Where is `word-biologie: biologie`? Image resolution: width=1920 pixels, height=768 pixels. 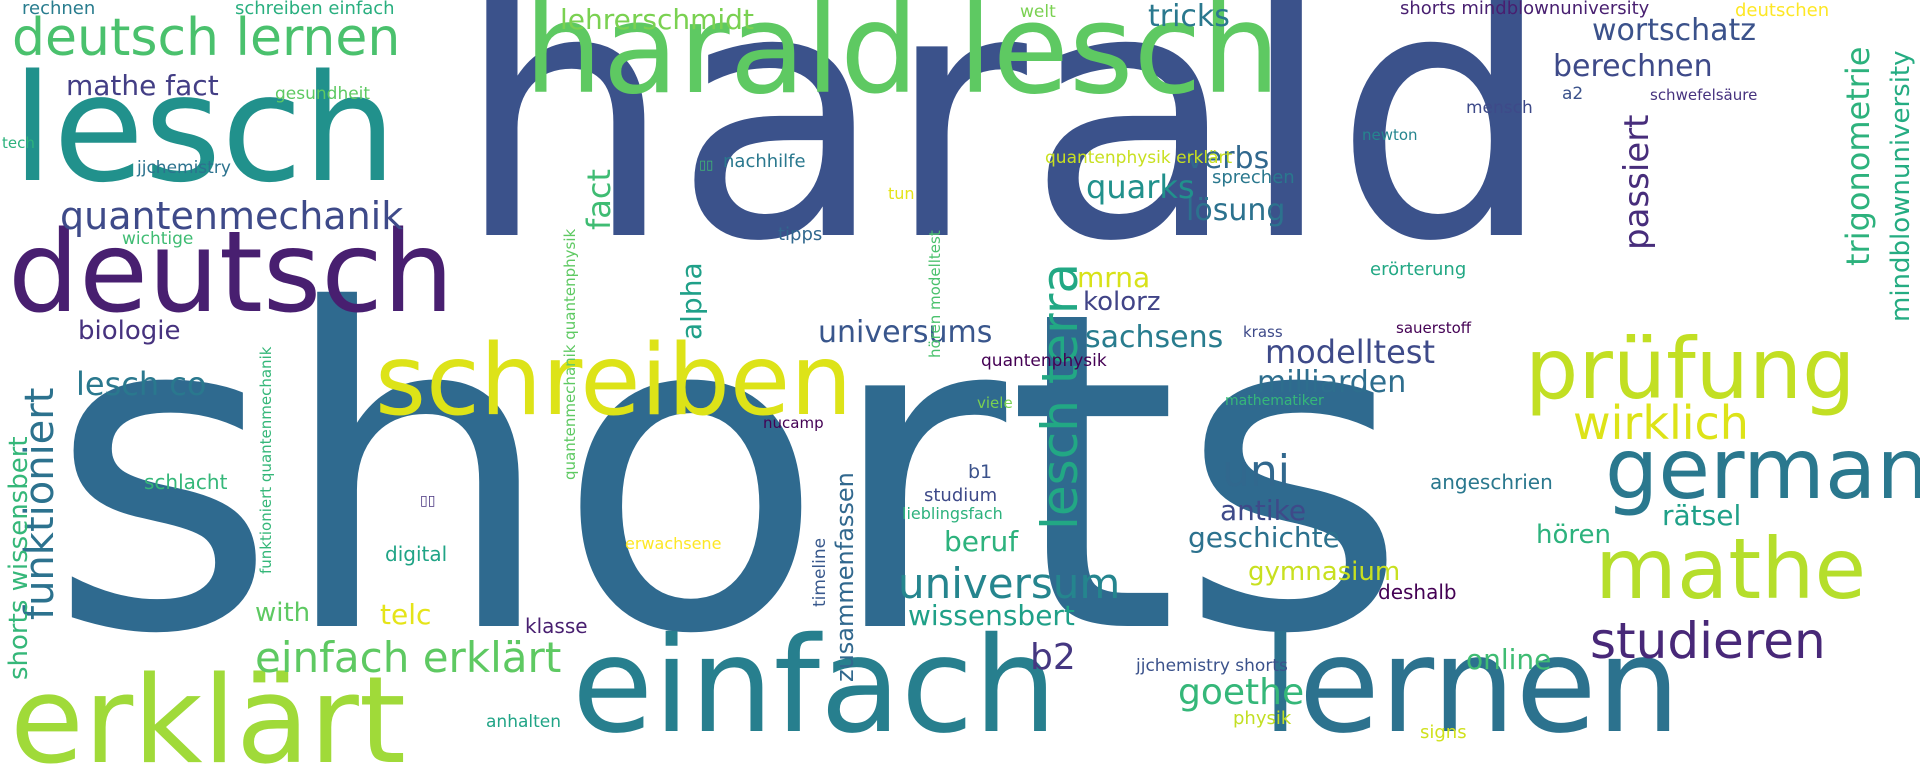
word-biologie: biologie is located at coordinates (129, 331).